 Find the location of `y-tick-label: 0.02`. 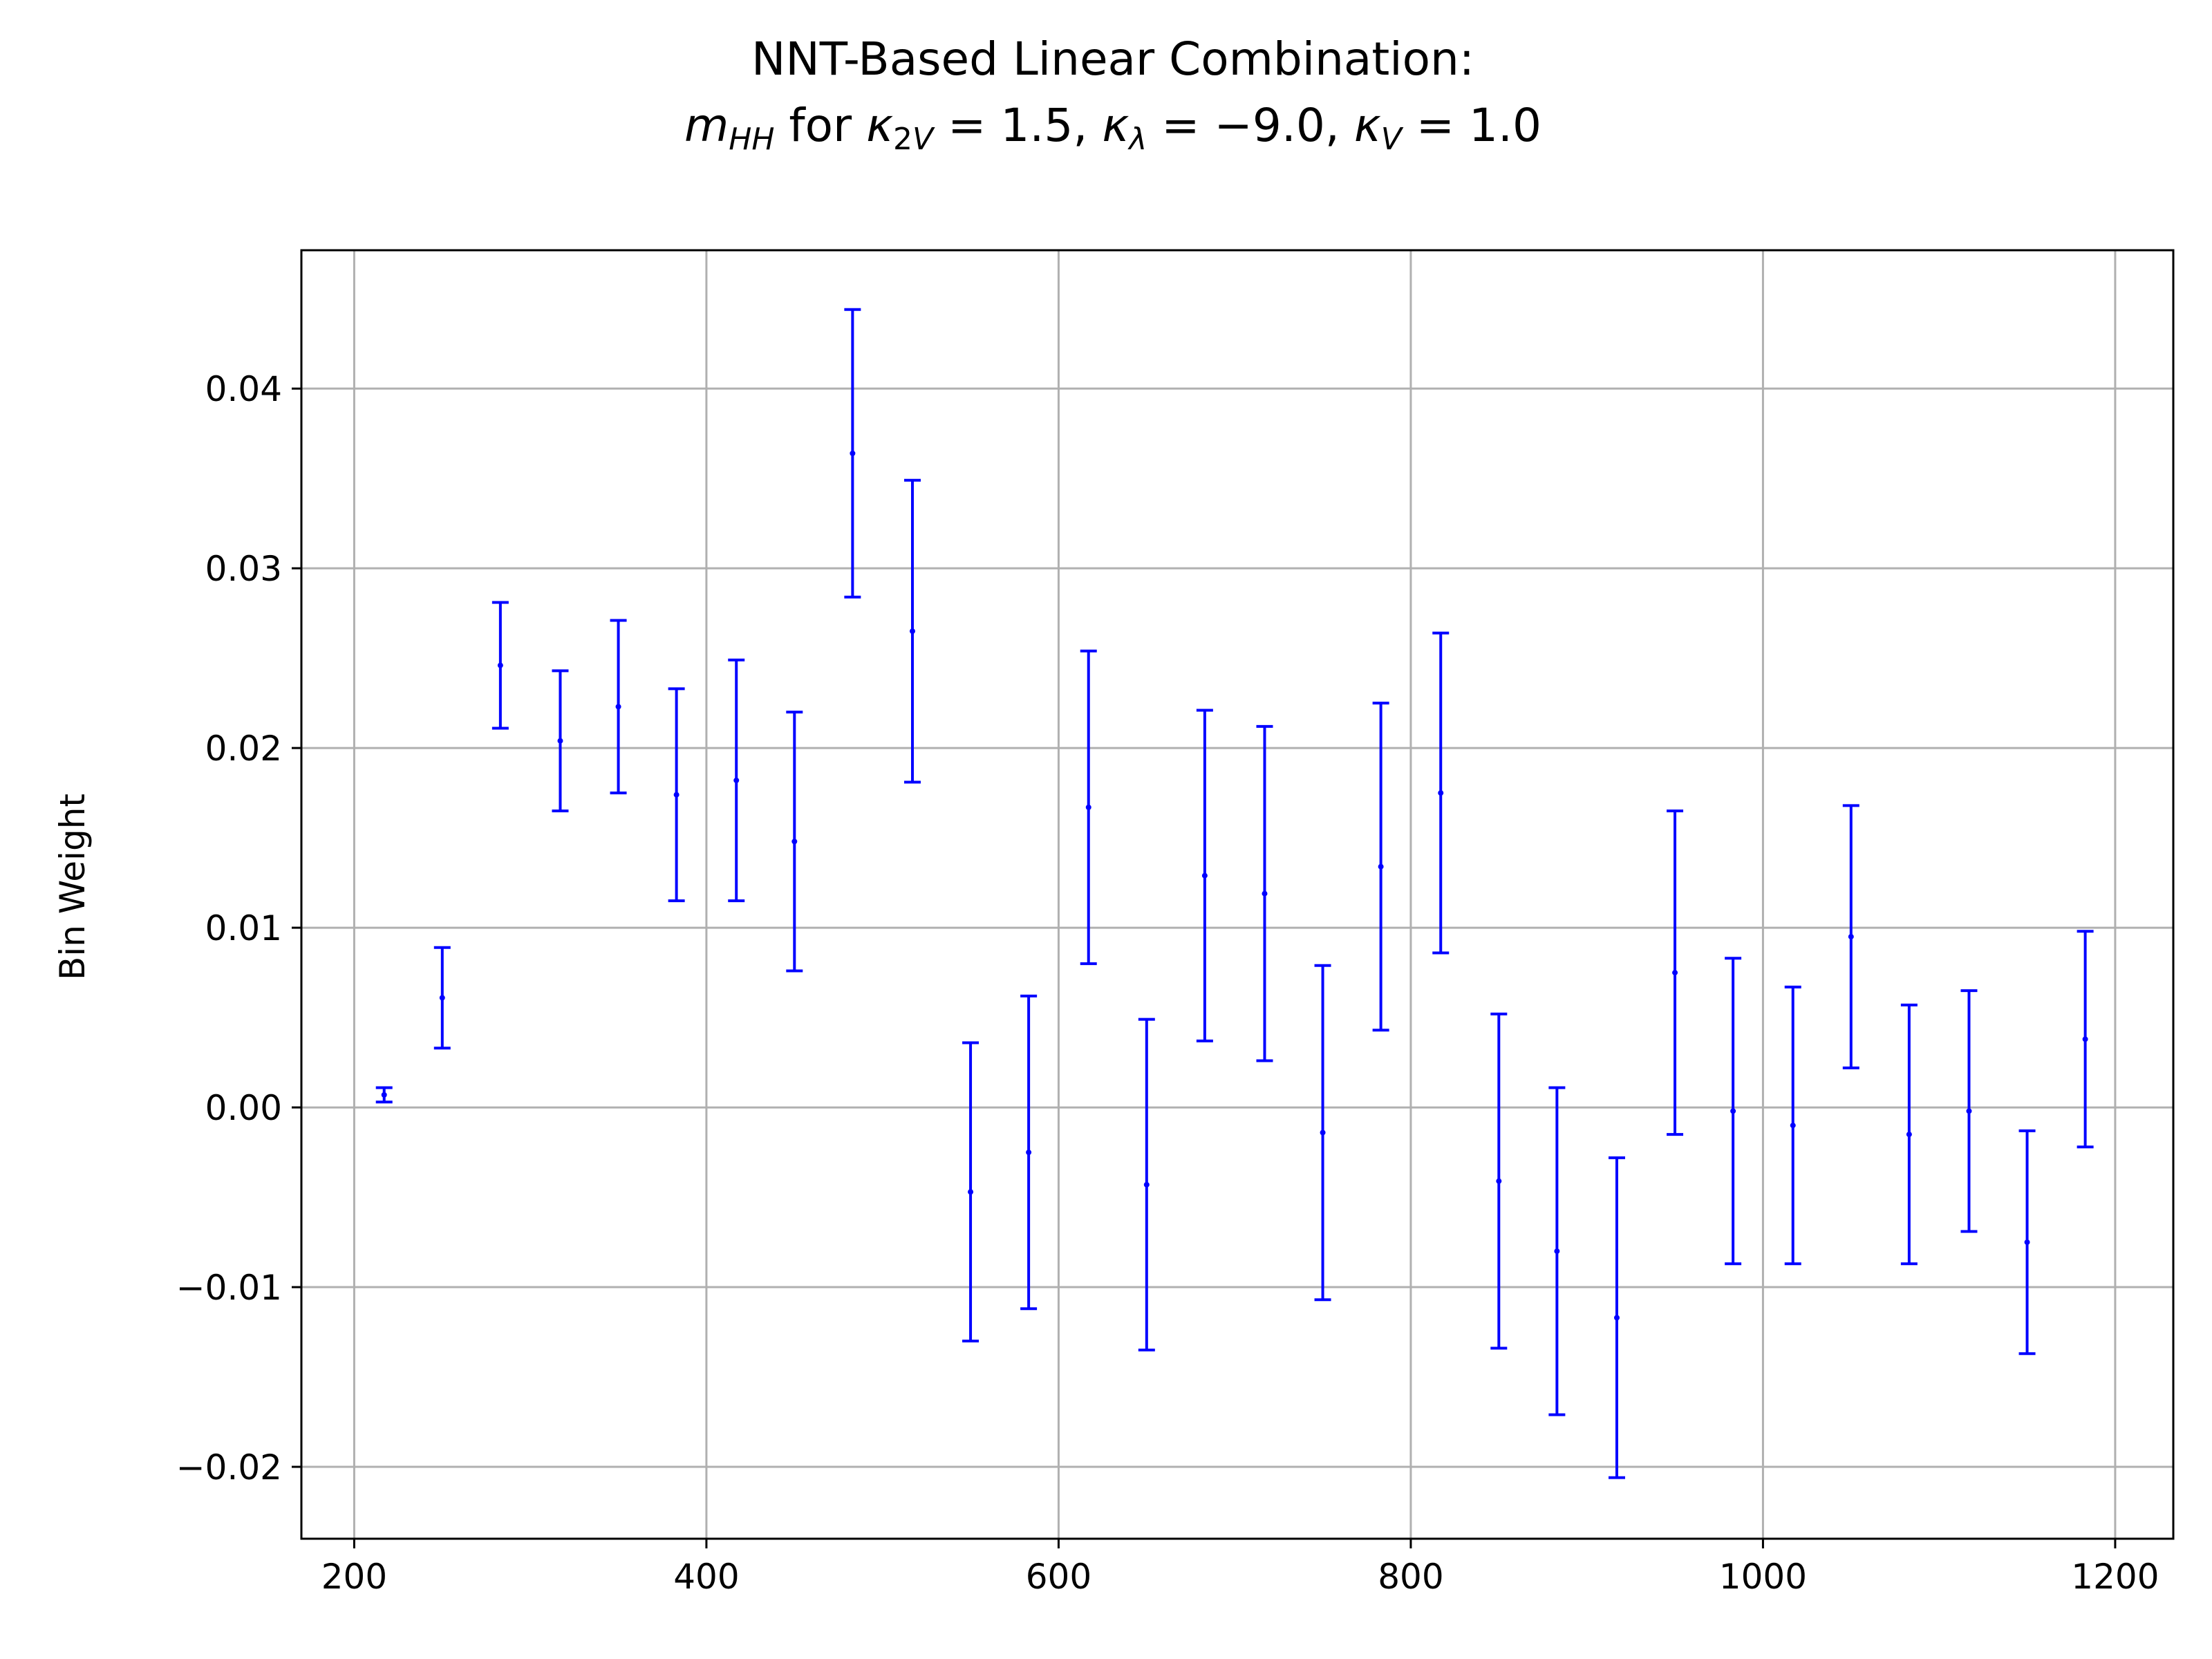

y-tick-label: 0.02 is located at coordinates (243, 749).